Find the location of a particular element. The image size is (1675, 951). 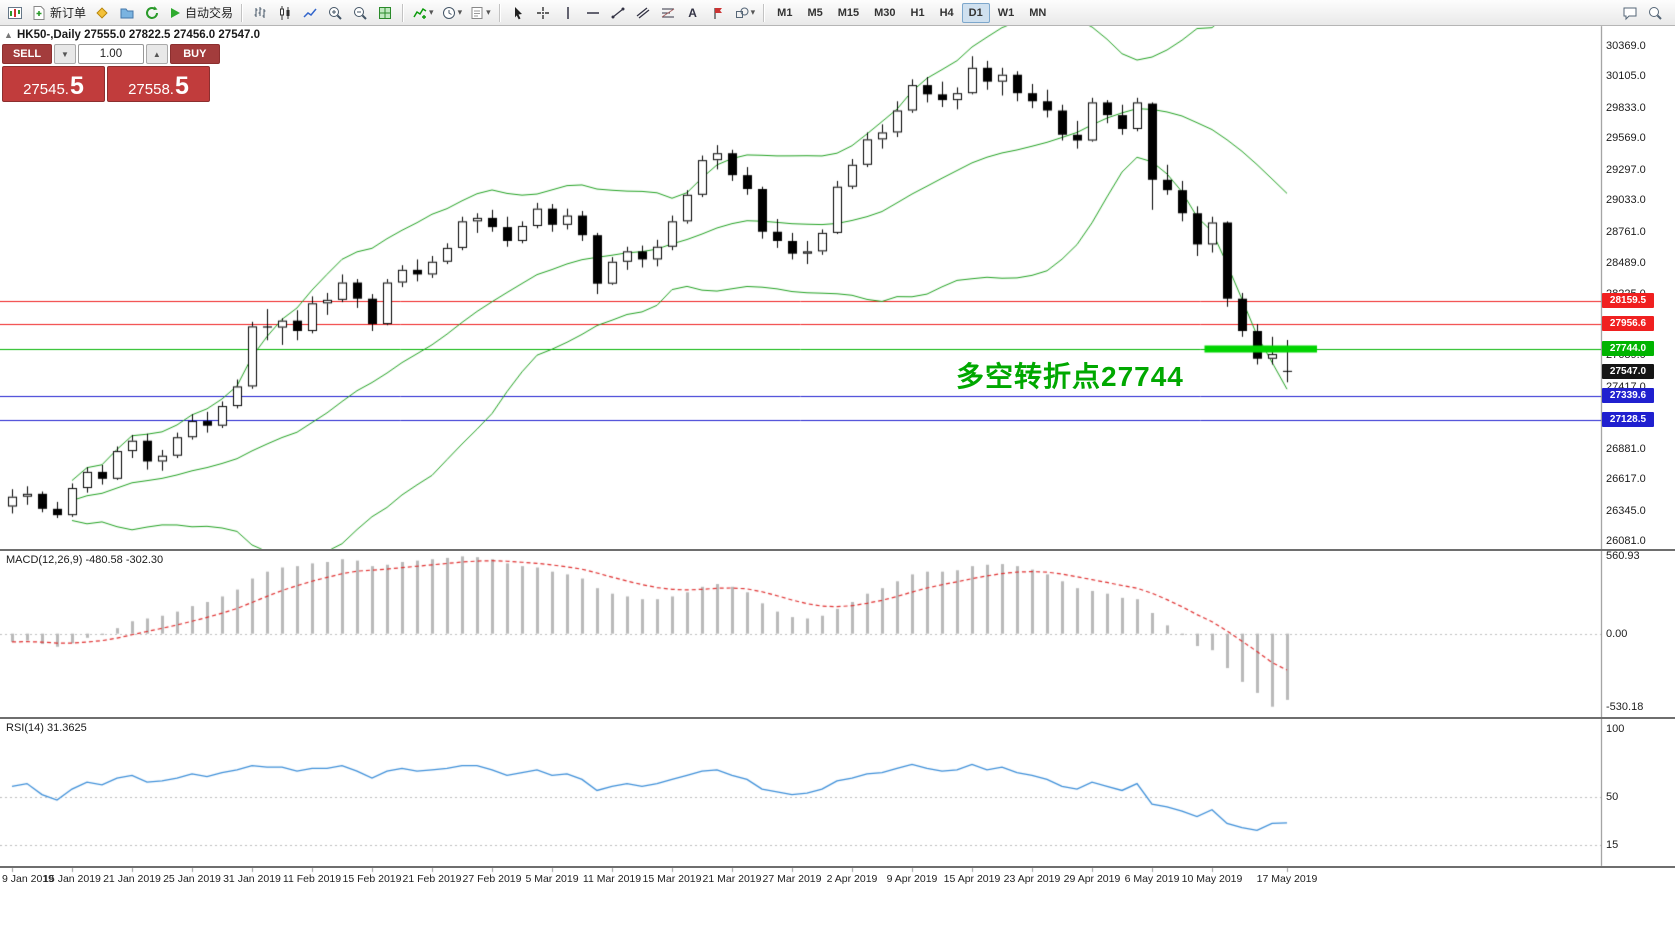

zoom-out-button is located at coordinates (360, 13).